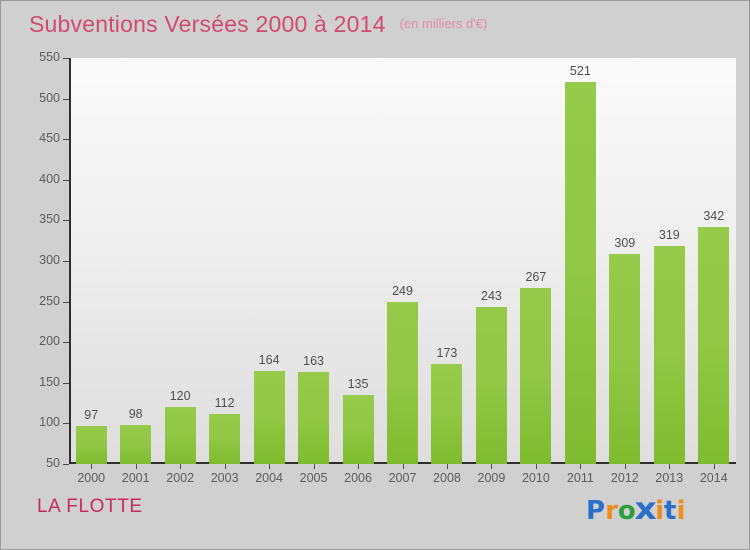 Image resolution: width=750 pixels, height=550 pixels. Describe the element at coordinates (536, 276) in the screenshot. I see `bar-value-label: 267` at that location.